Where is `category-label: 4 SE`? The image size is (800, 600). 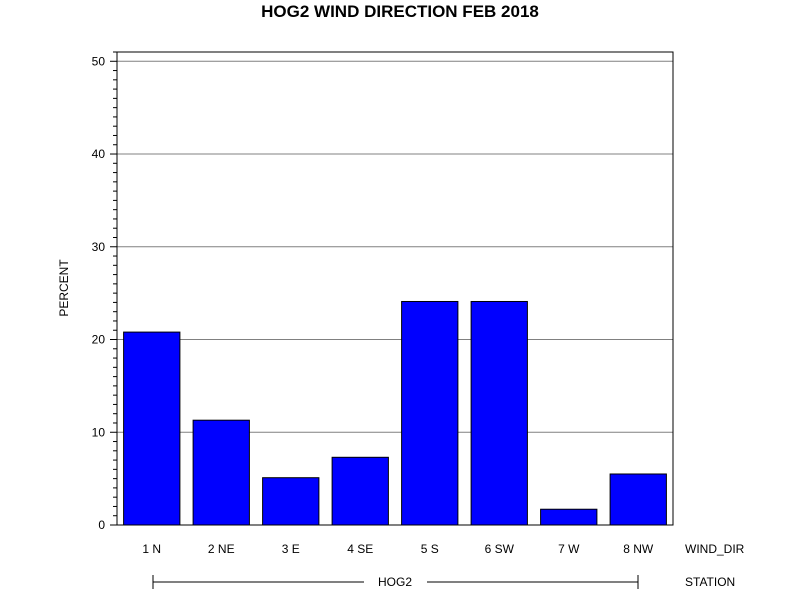
category-label: 4 SE is located at coordinates (360, 549).